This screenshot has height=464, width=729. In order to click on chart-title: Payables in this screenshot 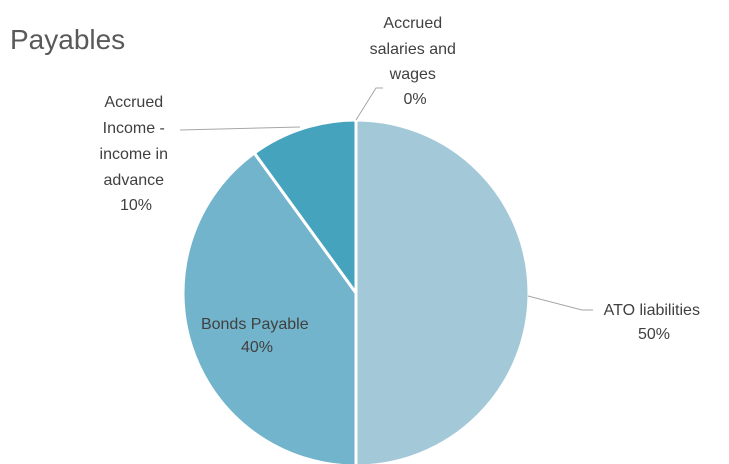, I will do `click(67, 39)`.